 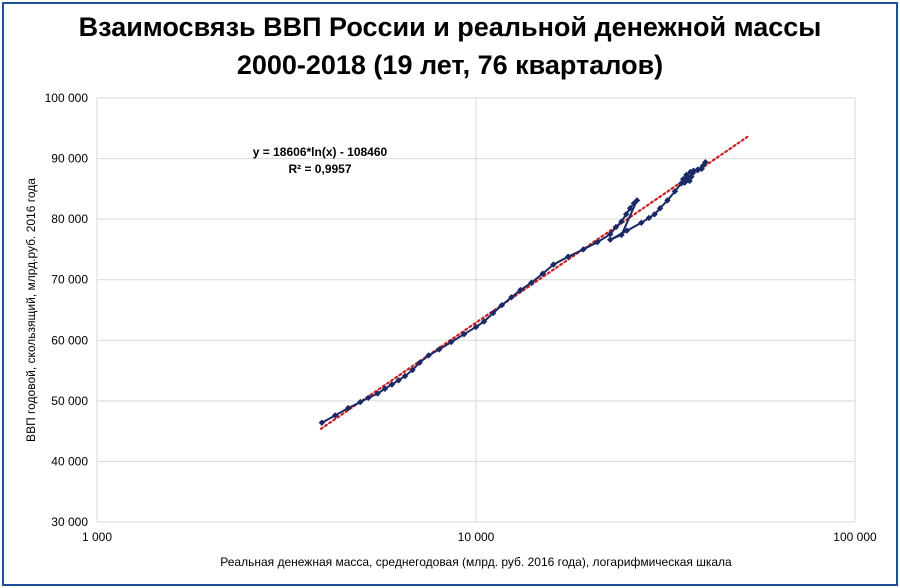 What do you see at coordinates (67, 98) in the screenshot?
I see `y-tick-label: 100 000` at bounding box center [67, 98].